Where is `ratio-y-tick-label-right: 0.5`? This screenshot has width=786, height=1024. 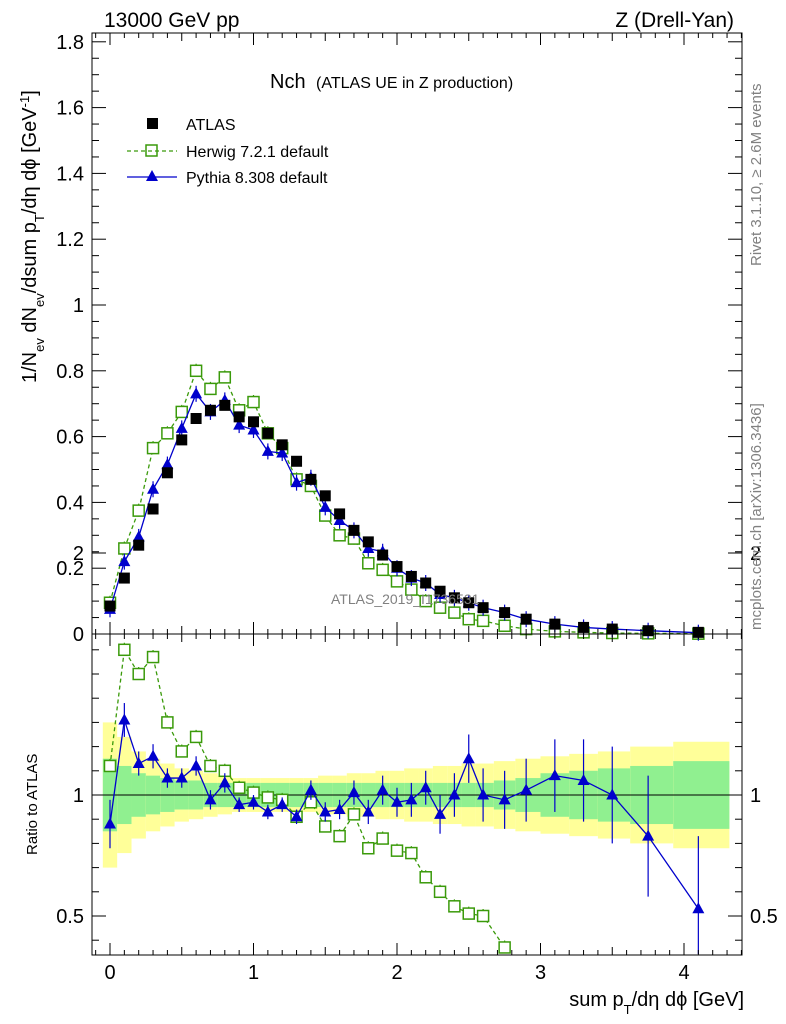
ratio-y-tick-label-right: 0.5 is located at coordinates (764, 917).